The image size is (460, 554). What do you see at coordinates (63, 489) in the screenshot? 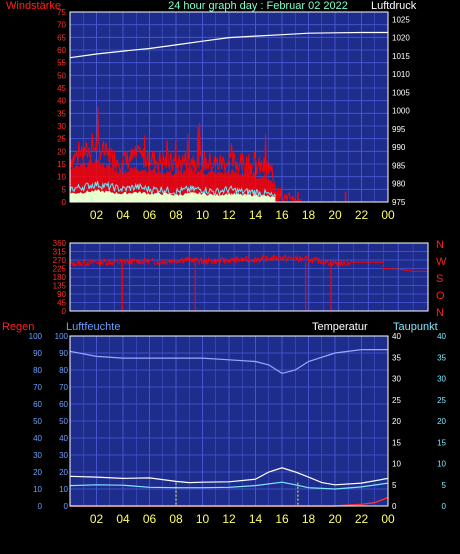
I see `y-tick-humidity-1: 10` at bounding box center [63, 489].